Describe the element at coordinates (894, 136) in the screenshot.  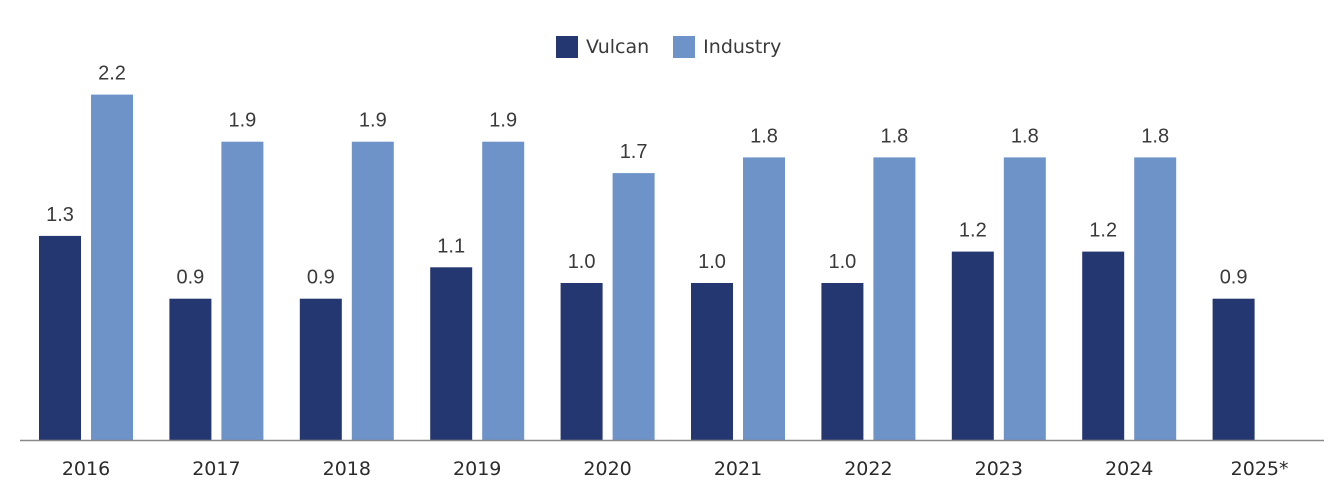
I see `data-label-industry-2022: 1.8` at that location.